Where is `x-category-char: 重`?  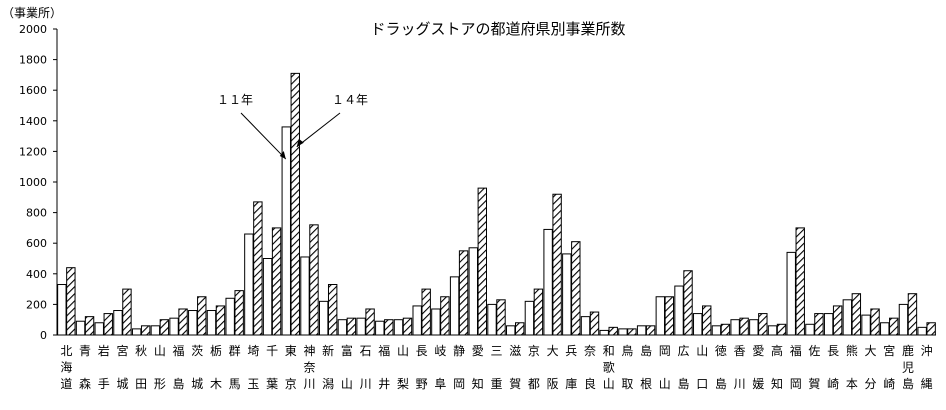 x-category-char: 重 is located at coordinates (496, 384).